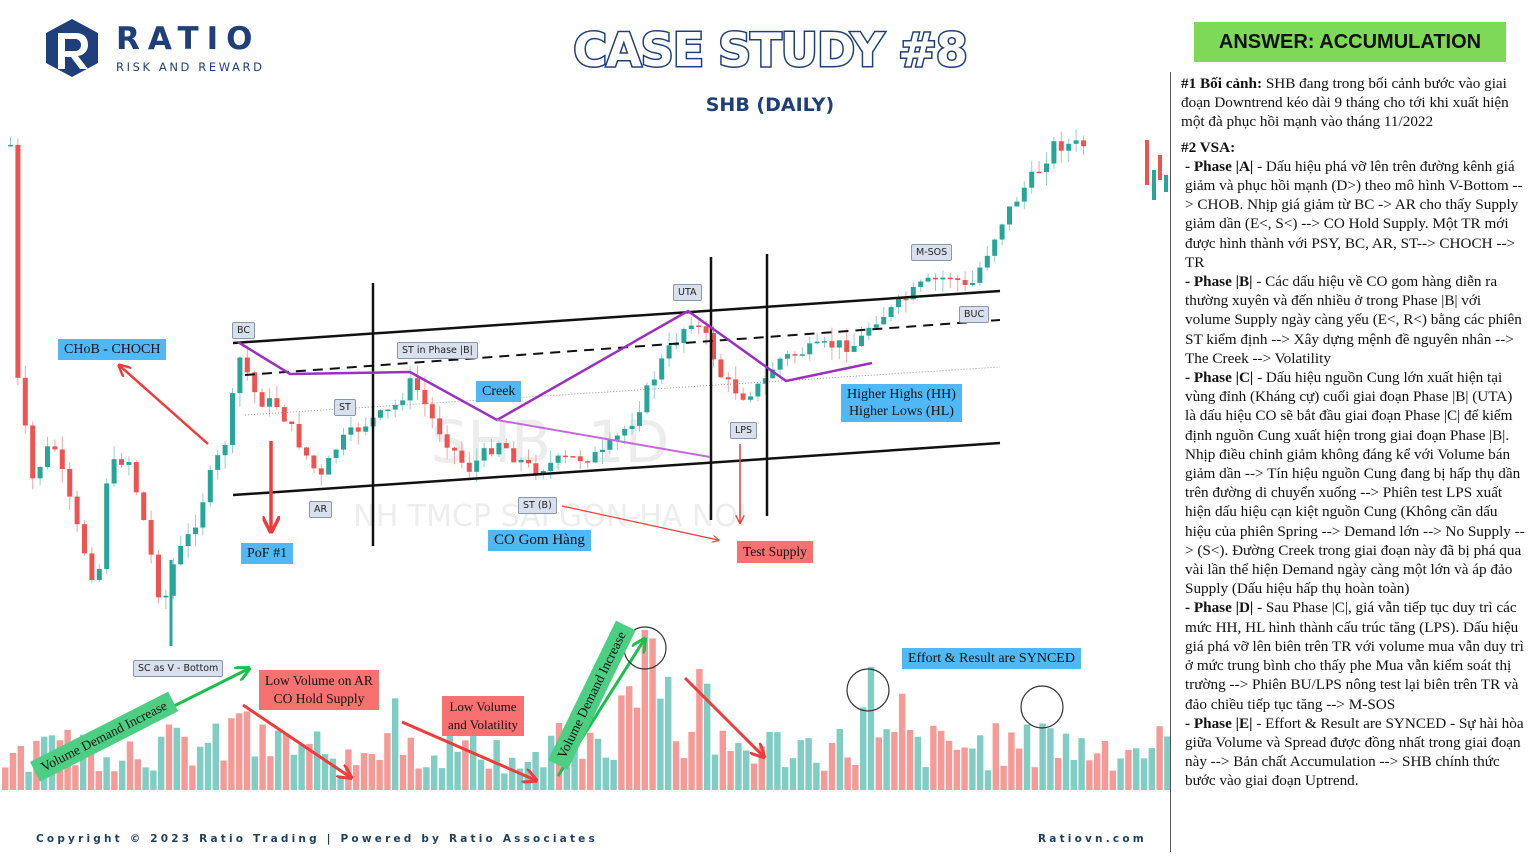 This screenshot has height=864, width=1536. Describe the element at coordinates (1208, 147) in the screenshot. I see `vsa-heading: #2 VSA:` at that location.